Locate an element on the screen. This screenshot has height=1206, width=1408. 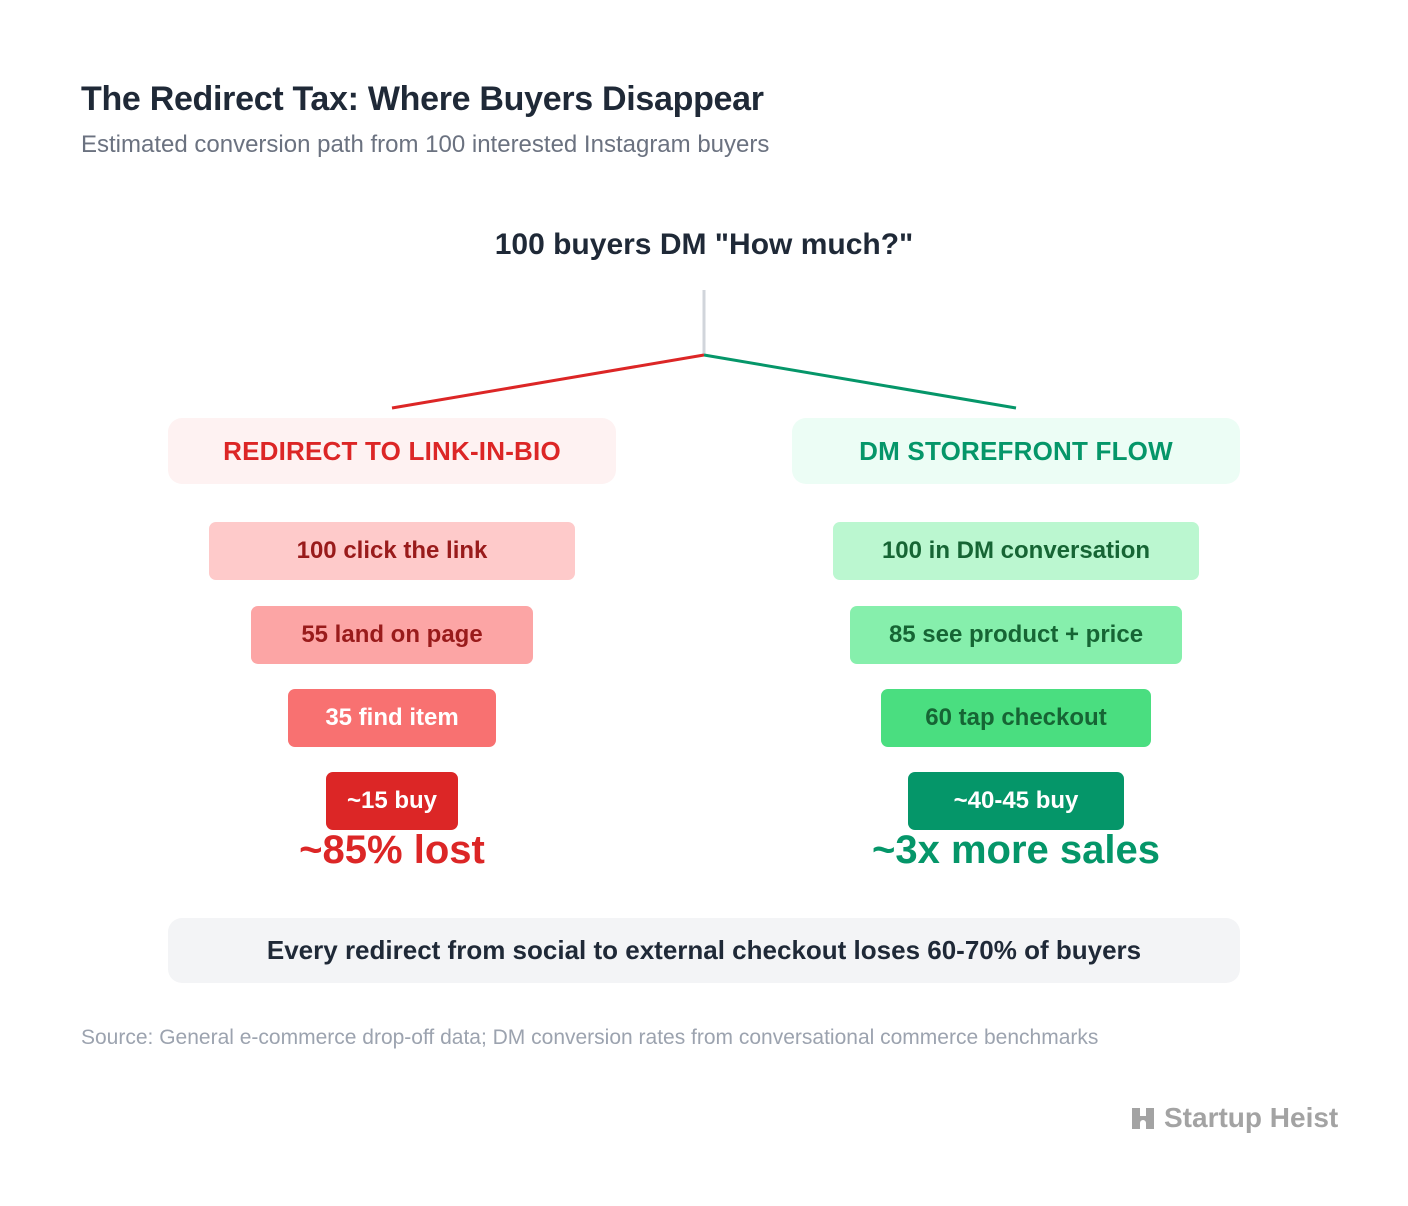
left-step-2: 55 land on page is located at coordinates (392, 635).